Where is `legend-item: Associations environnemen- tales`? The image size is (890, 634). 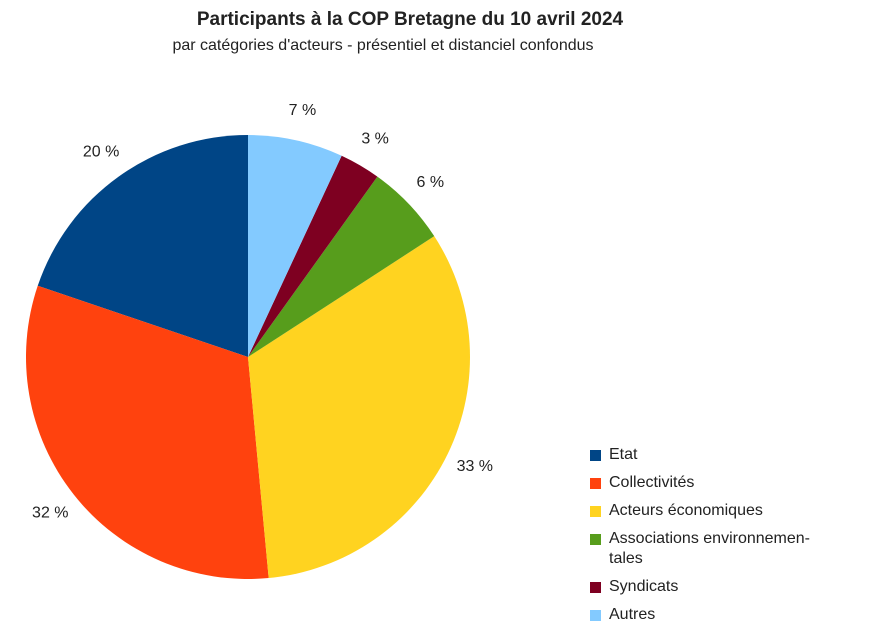 legend-item: Associations environnemen- tales is located at coordinates (700, 549).